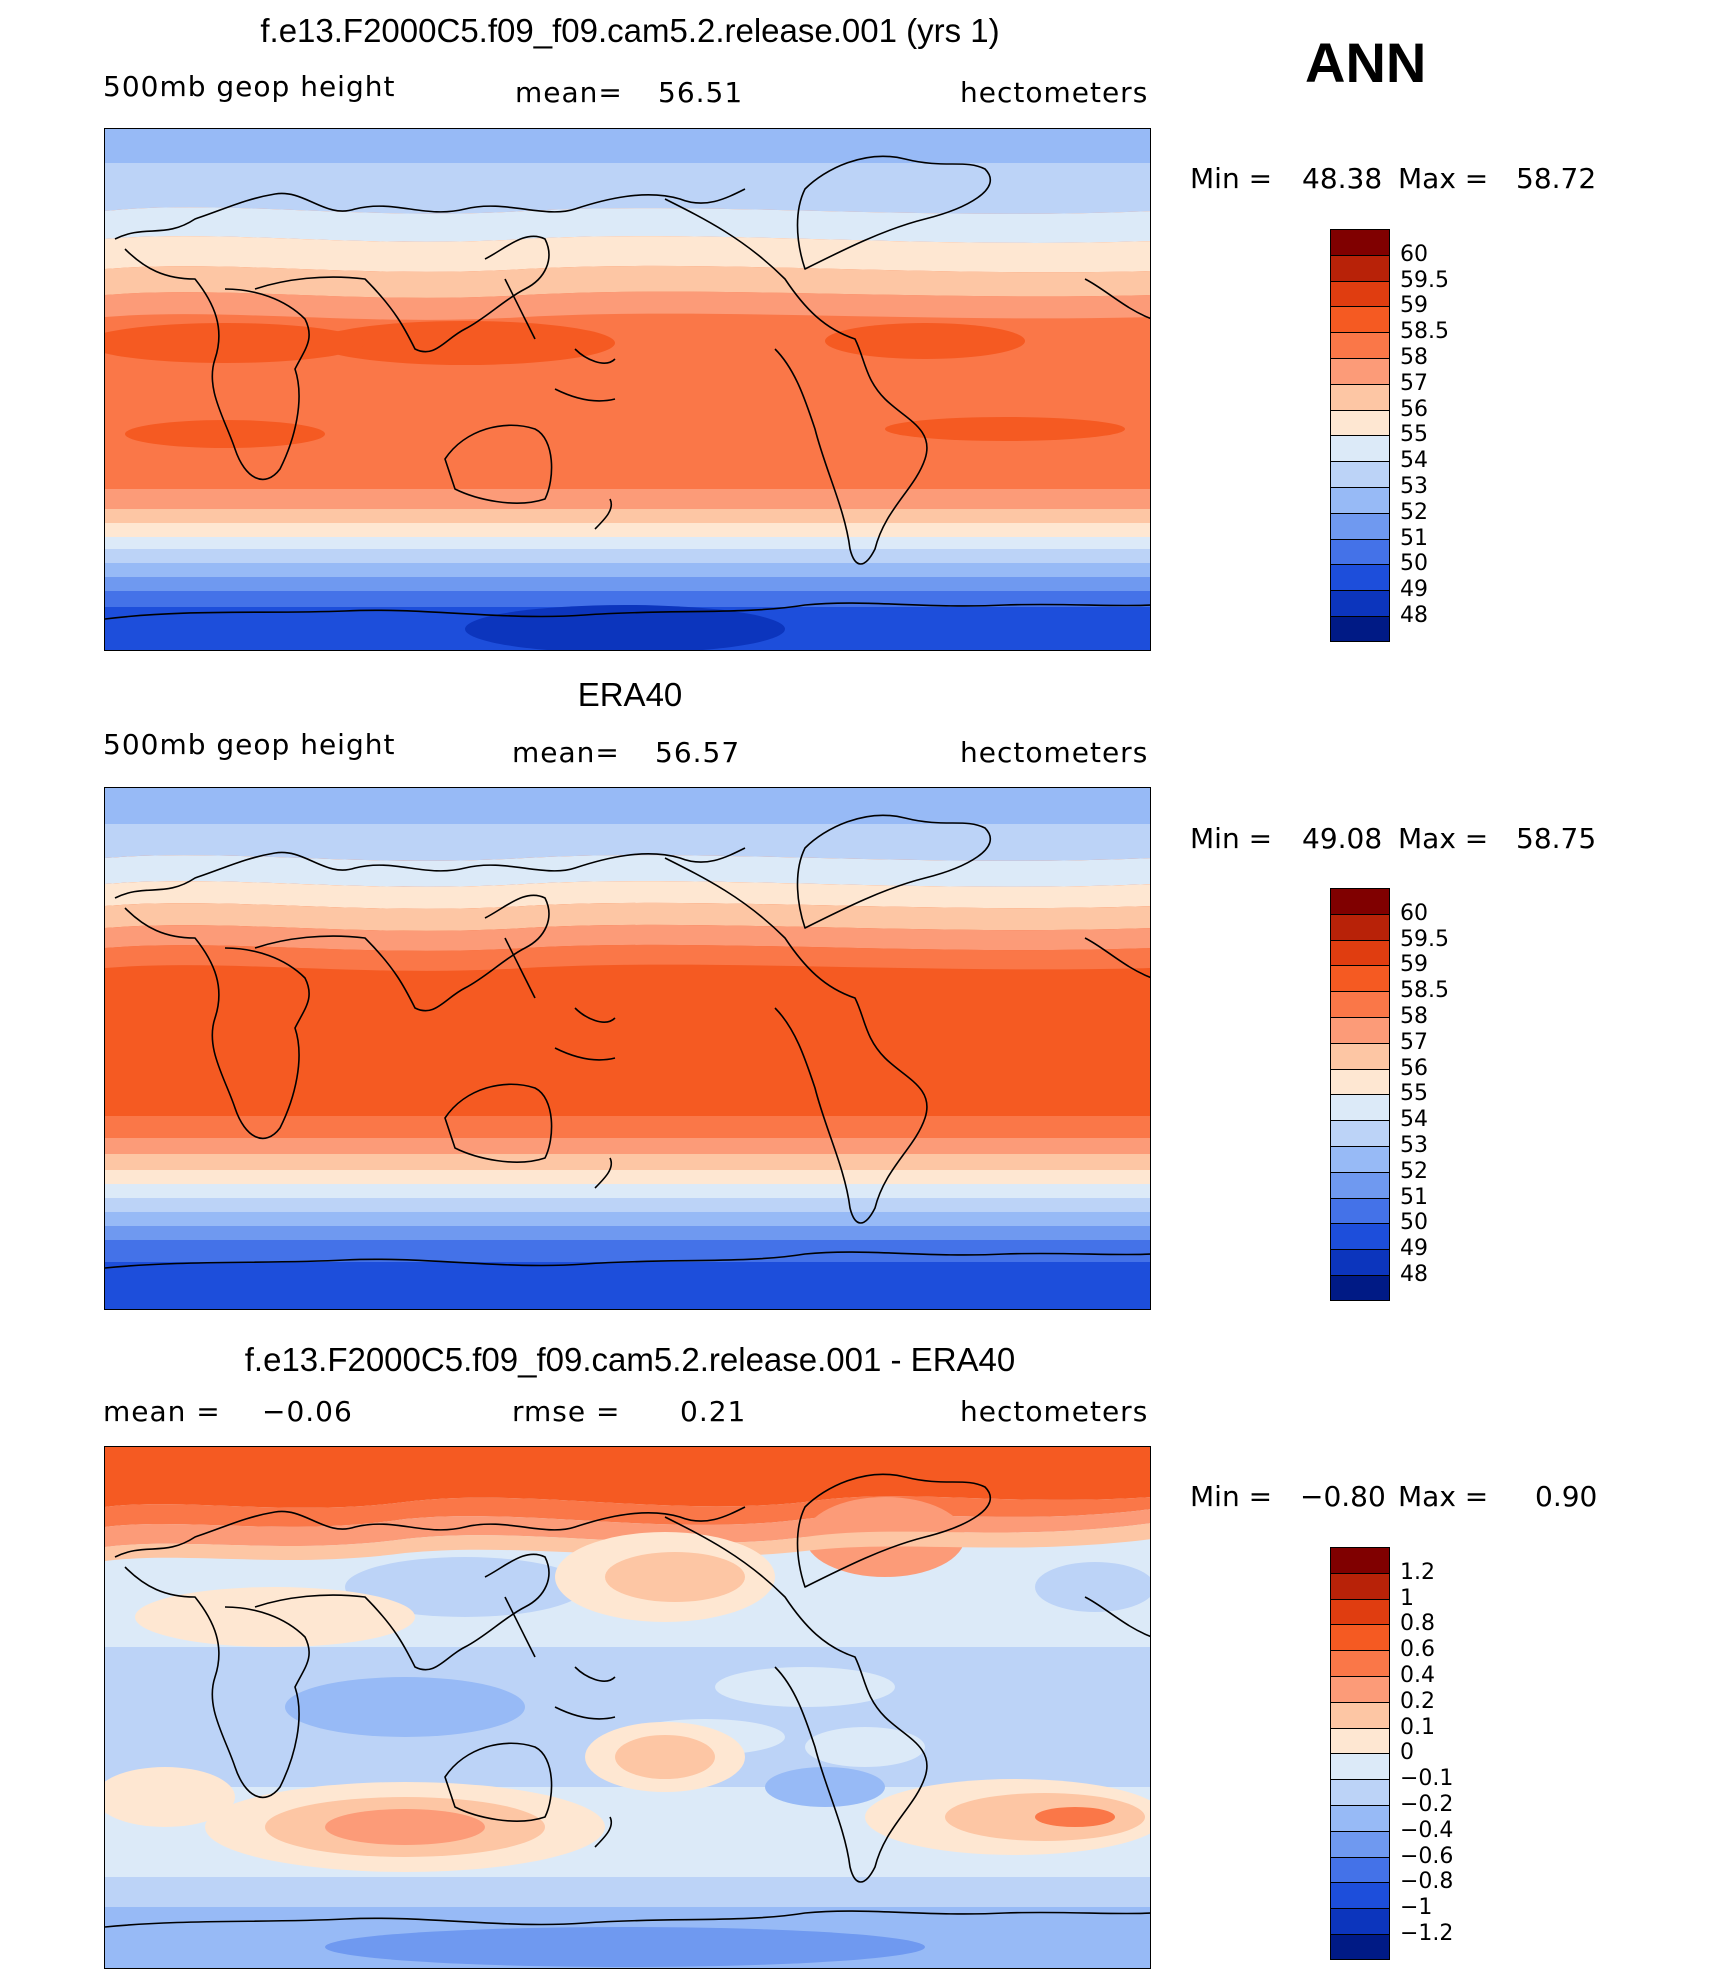 This screenshot has width=1710, height=1974. I want to click on colorbar-tick-label: −1, so click(1416, 1908).